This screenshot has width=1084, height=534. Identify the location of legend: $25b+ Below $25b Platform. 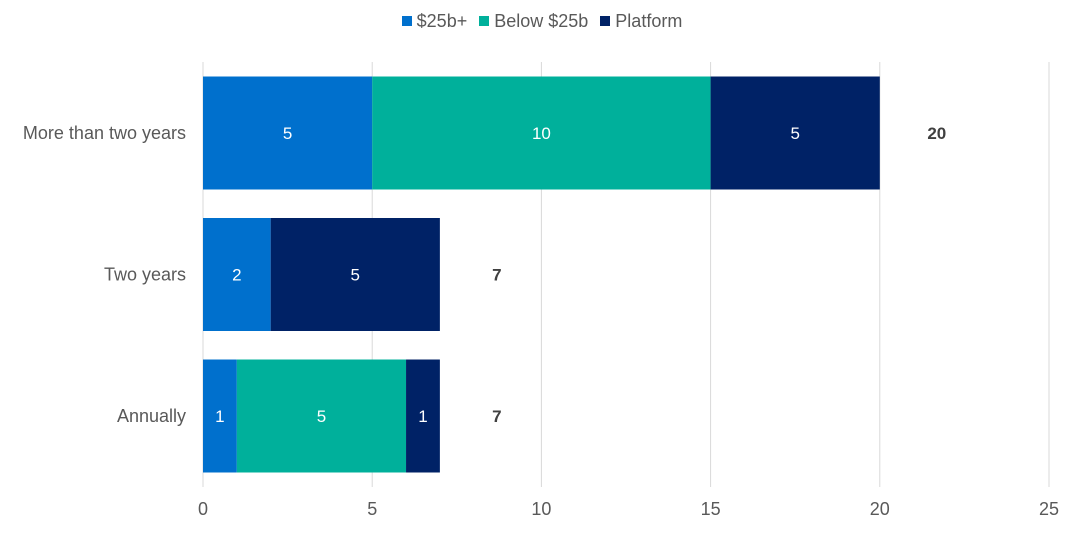
(542, 21).